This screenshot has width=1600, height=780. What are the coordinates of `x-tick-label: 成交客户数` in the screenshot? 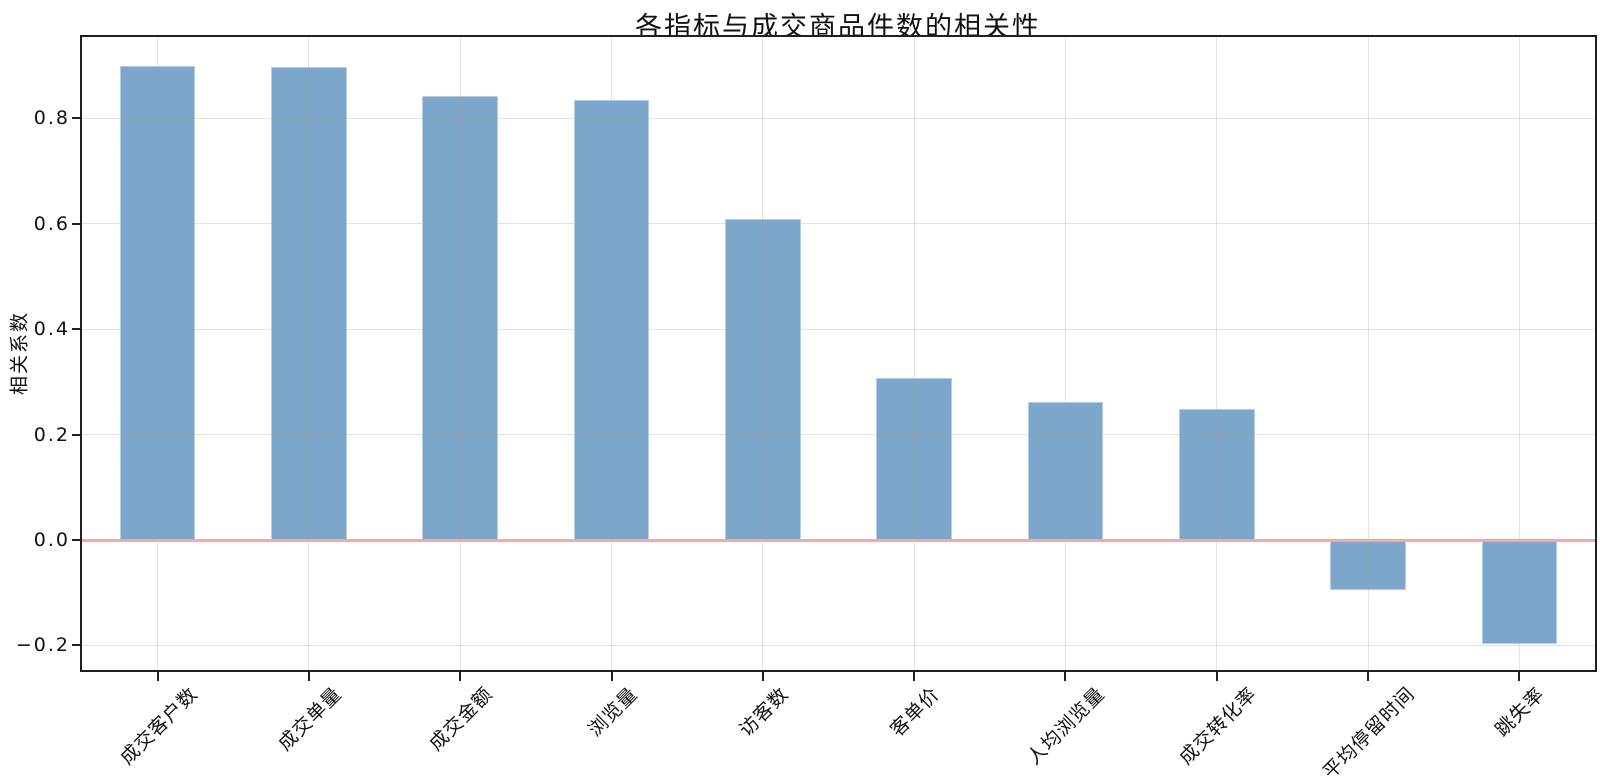 It's located at (158, 726).